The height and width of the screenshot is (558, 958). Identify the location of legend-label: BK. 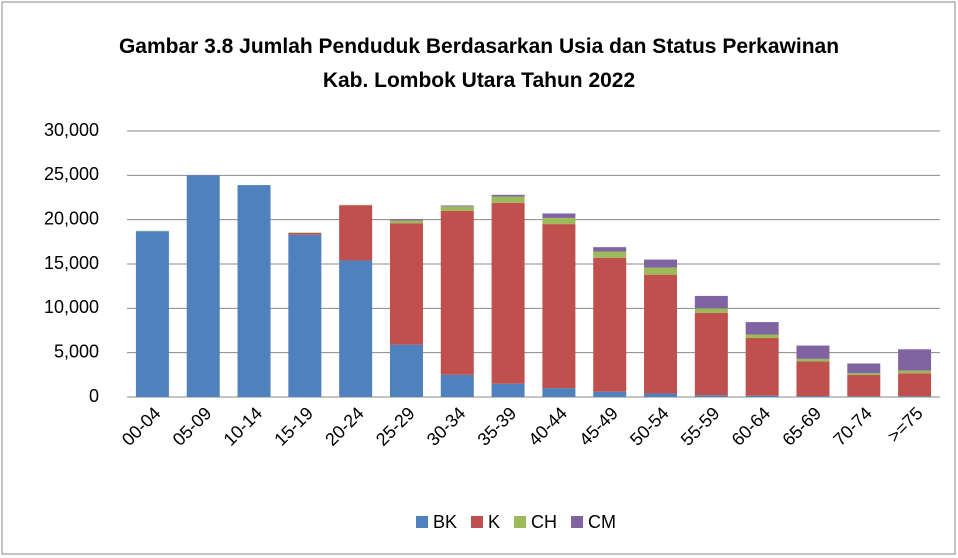
(445, 522).